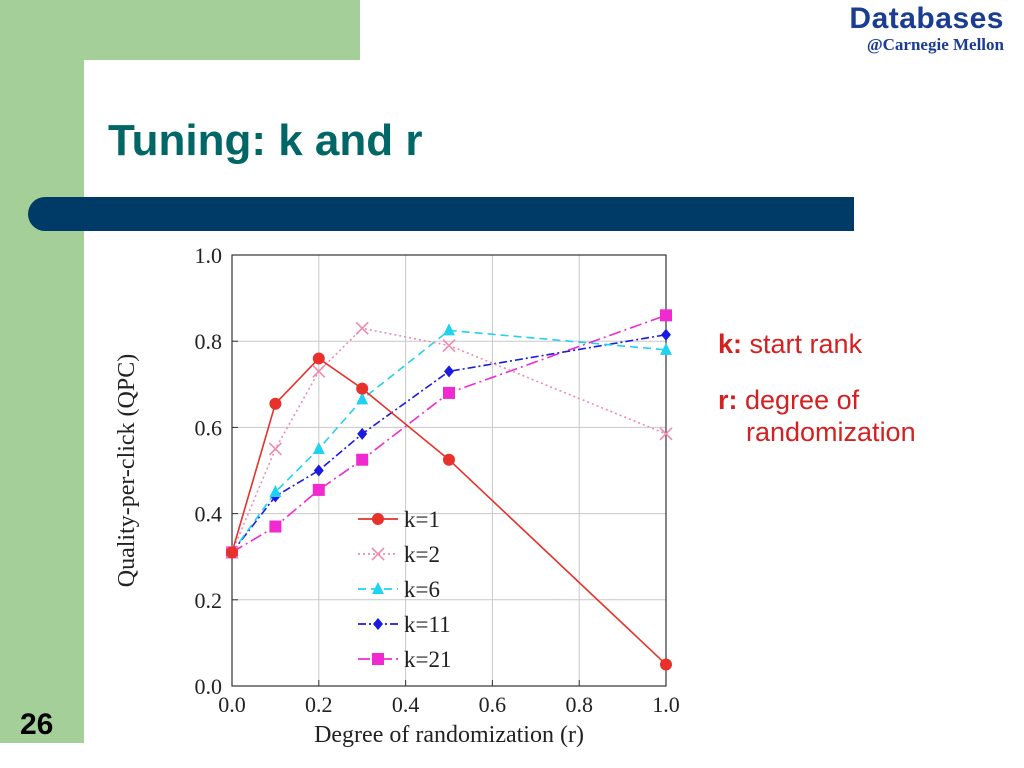  I want to click on legend-label-4: k=21, so click(427, 659).